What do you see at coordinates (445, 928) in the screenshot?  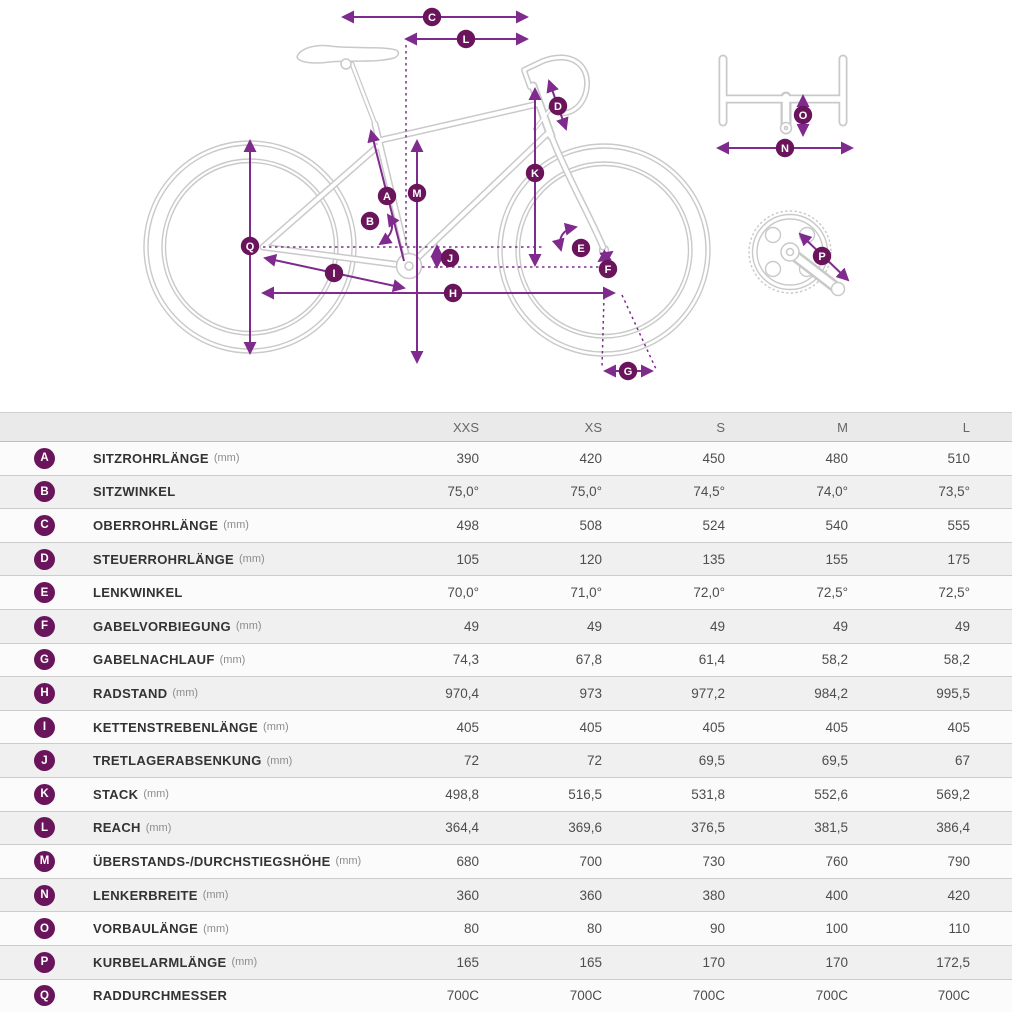 I see `value-cell-o-xxs: 80` at bounding box center [445, 928].